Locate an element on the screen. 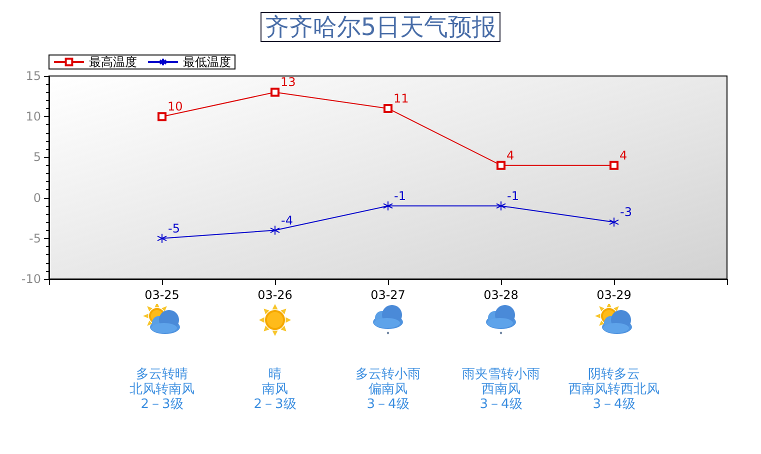 The width and height of the screenshot is (761, 454). text: 西南风 is located at coordinates (501, 389).